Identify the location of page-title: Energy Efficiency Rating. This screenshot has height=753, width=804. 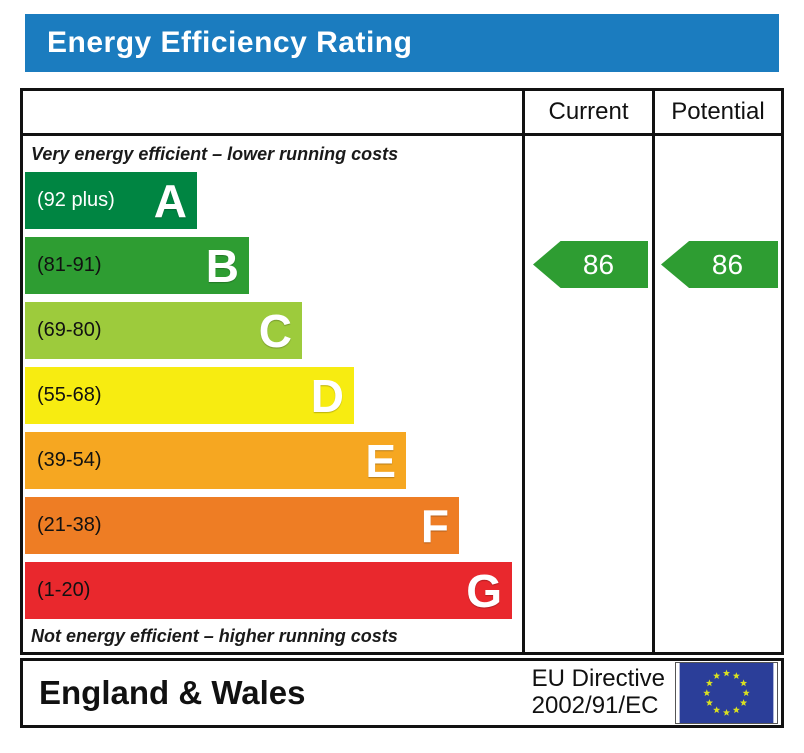
(230, 42).